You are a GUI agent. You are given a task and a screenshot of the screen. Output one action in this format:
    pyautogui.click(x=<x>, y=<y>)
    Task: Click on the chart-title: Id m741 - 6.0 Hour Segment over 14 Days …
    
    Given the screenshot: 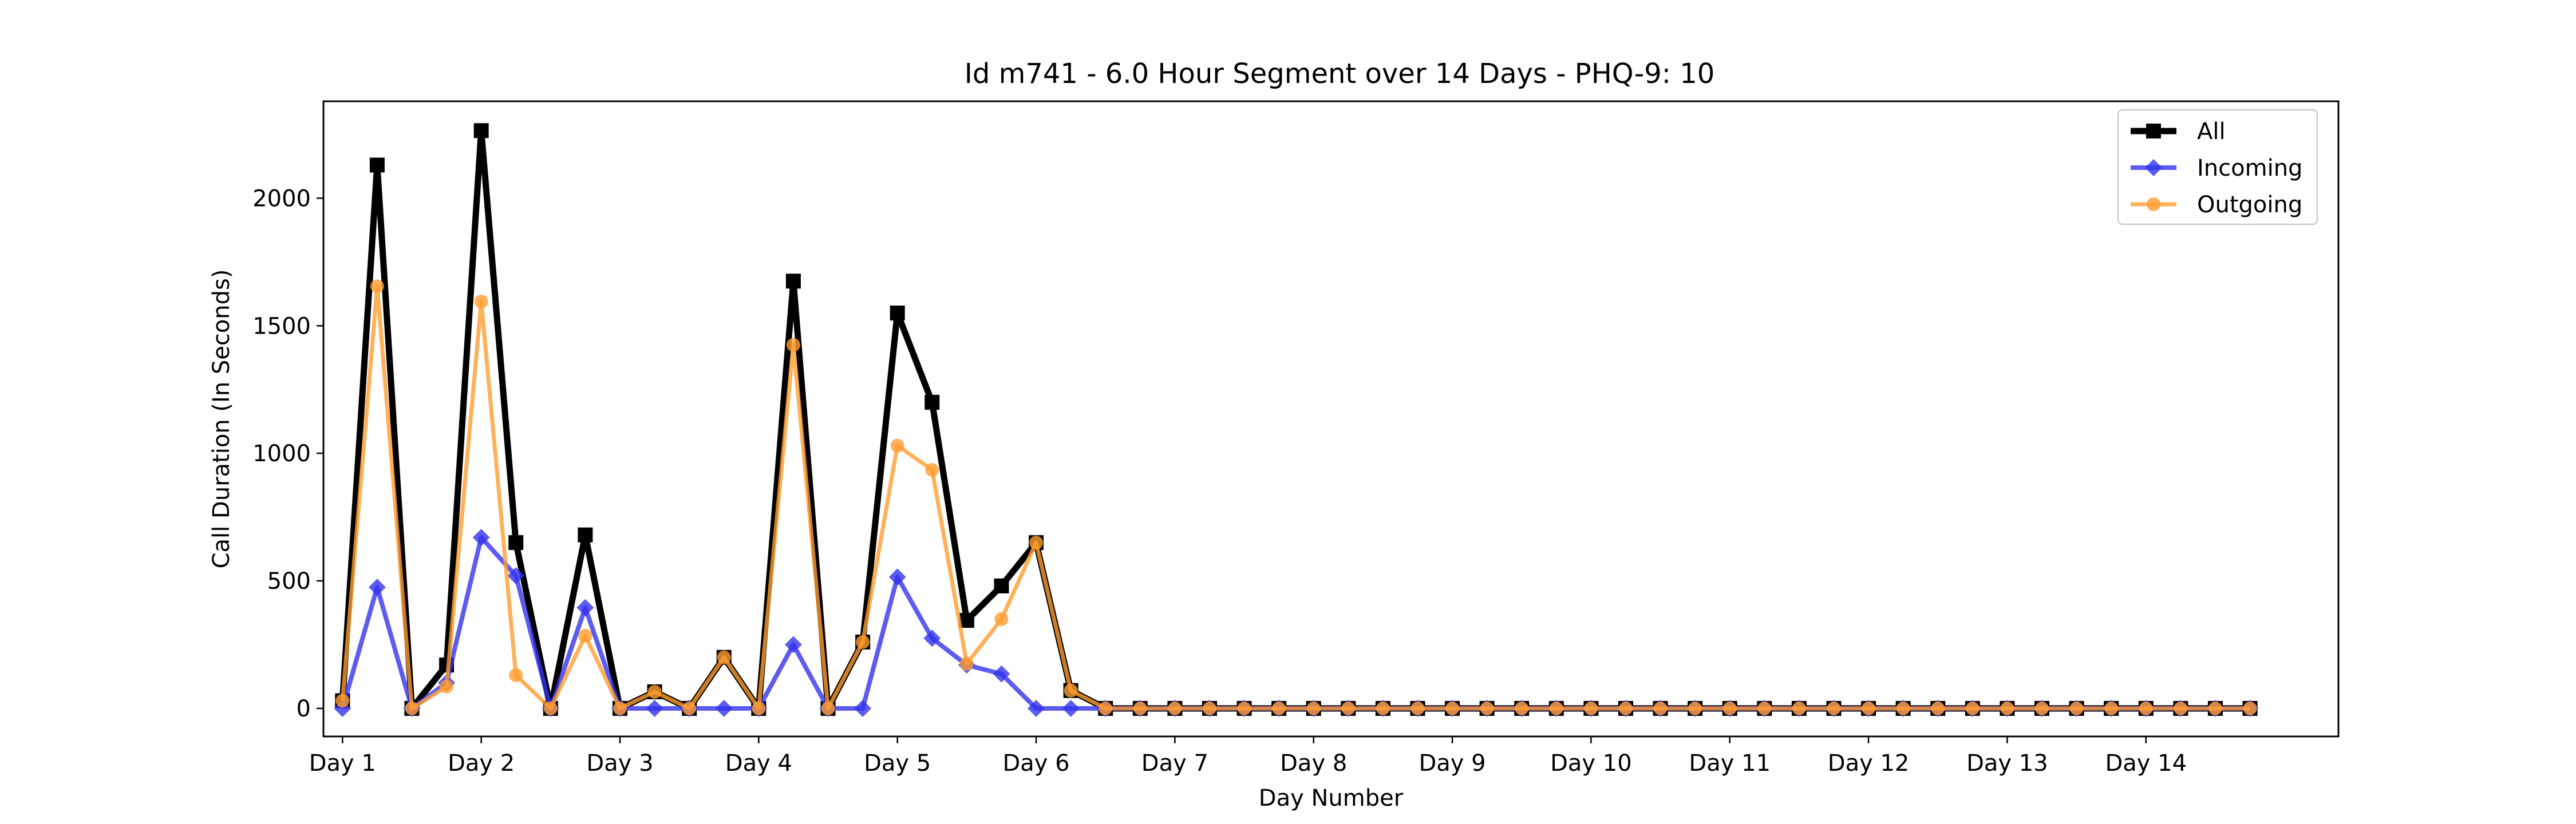 What is the action you would take?
    pyautogui.click(x=1340, y=74)
    